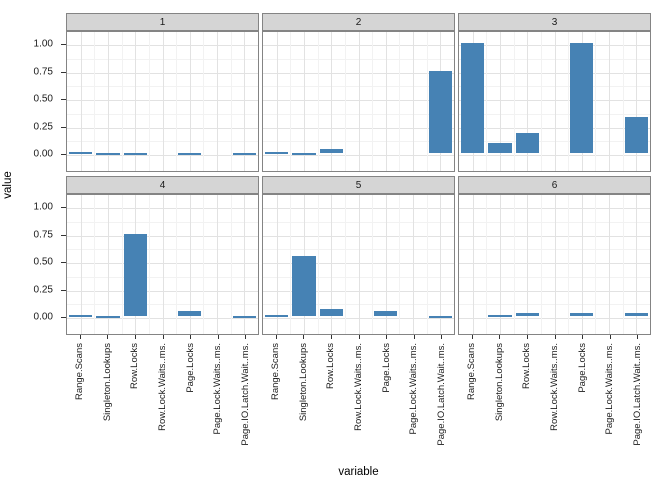 The width and height of the screenshot is (655, 480). I want to click on facet-strip: 5, so click(358, 185).